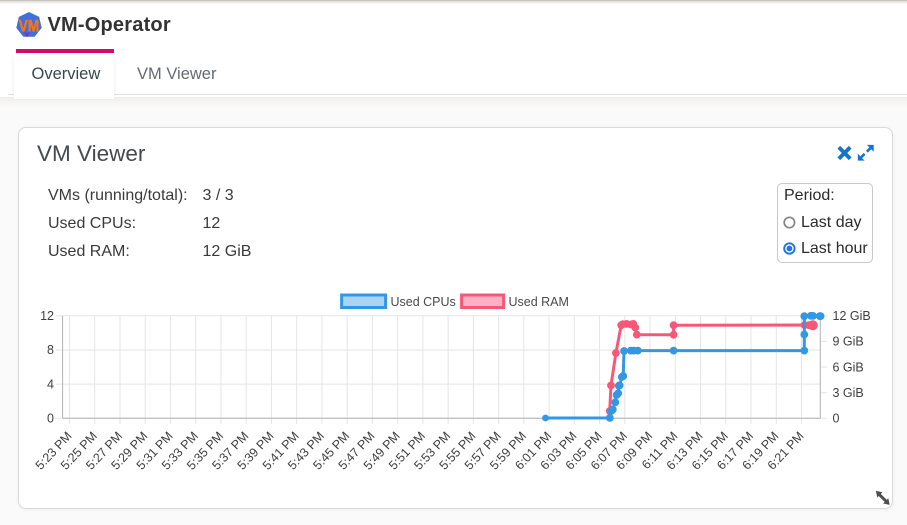  I want to click on svg-text: Used CPUs, so click(423, 302).